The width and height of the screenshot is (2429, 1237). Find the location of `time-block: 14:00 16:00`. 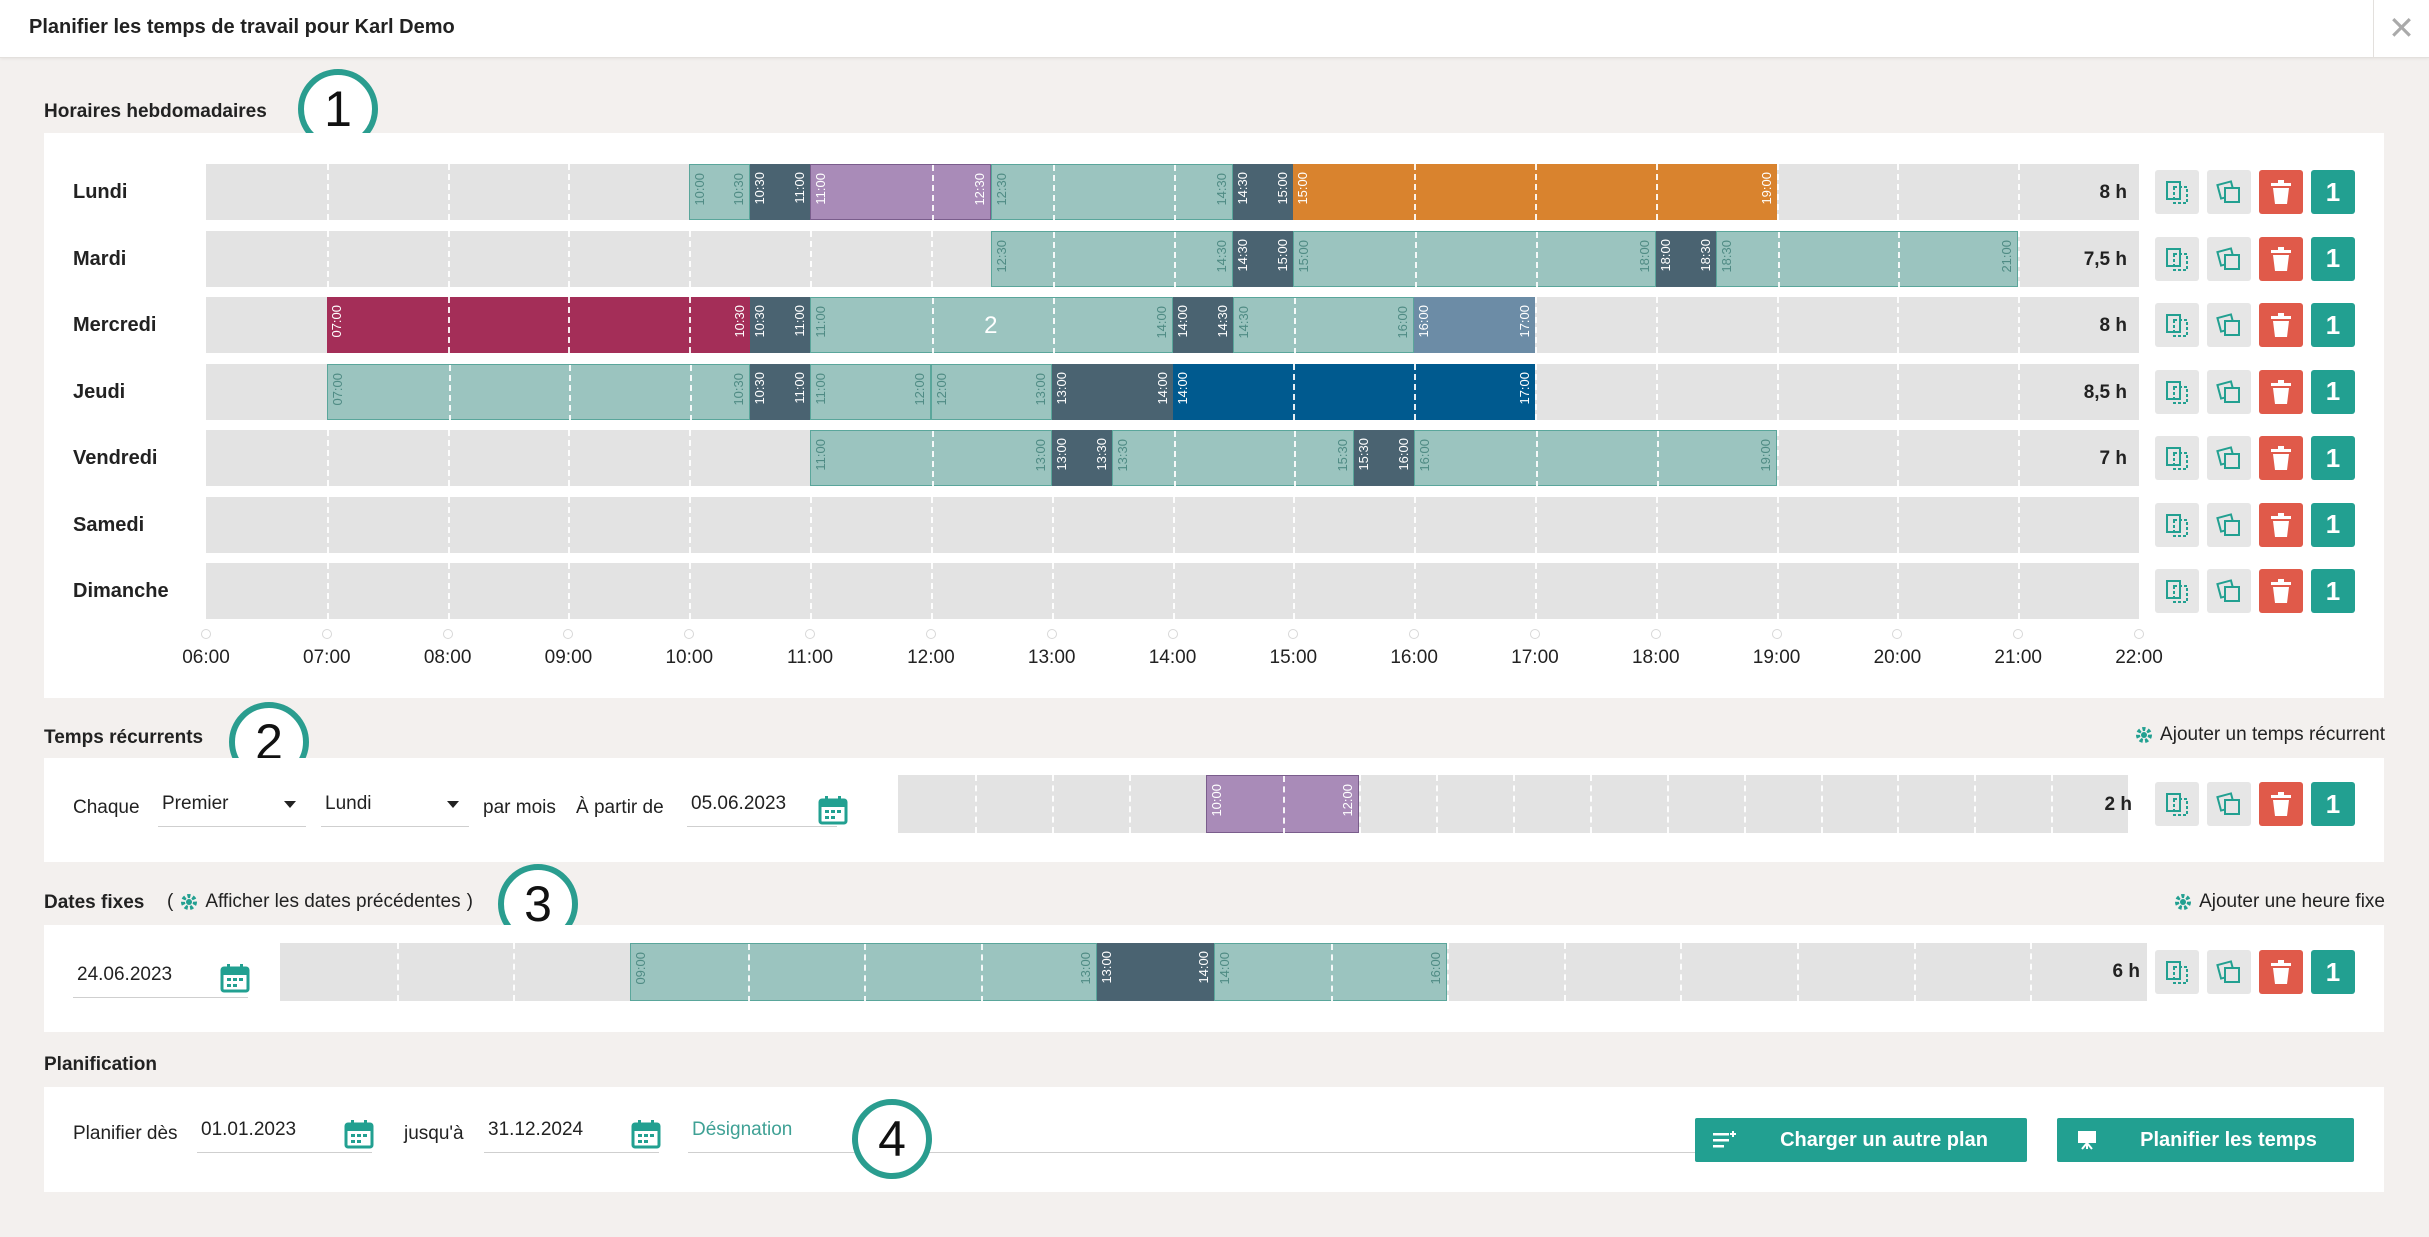

time-block: 14:00 16:00 is located at coordinates (1330, 972).